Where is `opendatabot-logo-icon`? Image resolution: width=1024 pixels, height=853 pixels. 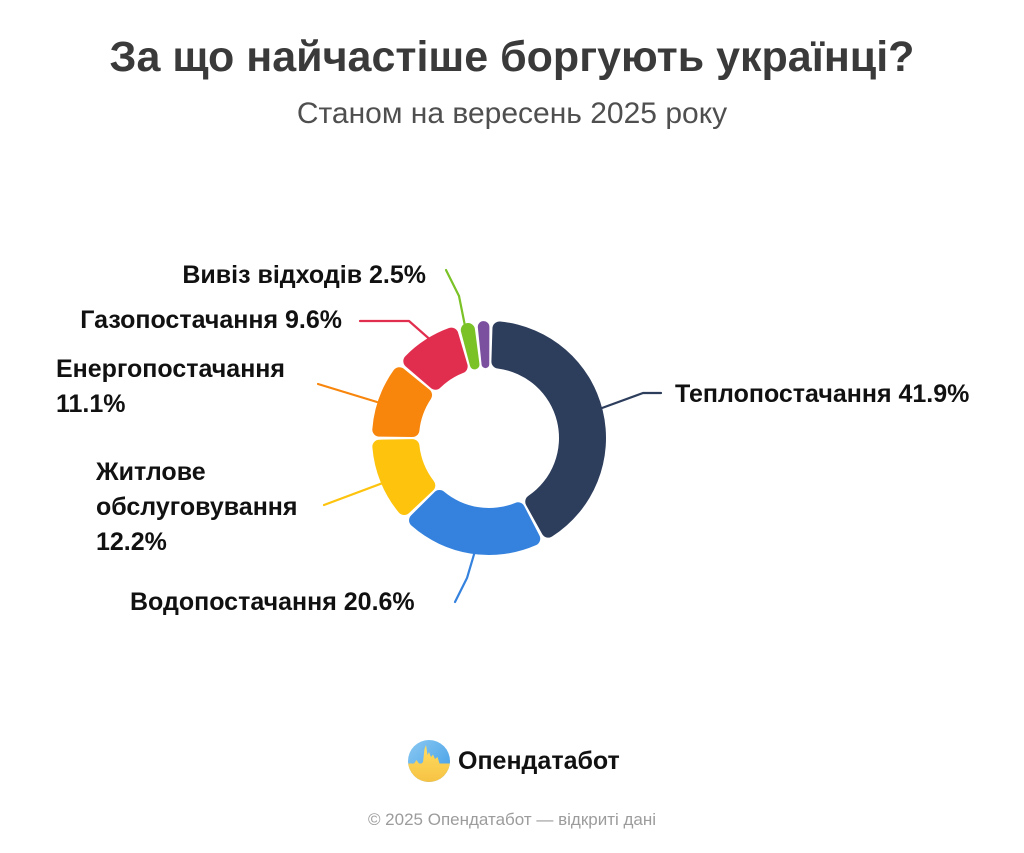 opendatabot-logo-icon is located at coordinates (429, 761).